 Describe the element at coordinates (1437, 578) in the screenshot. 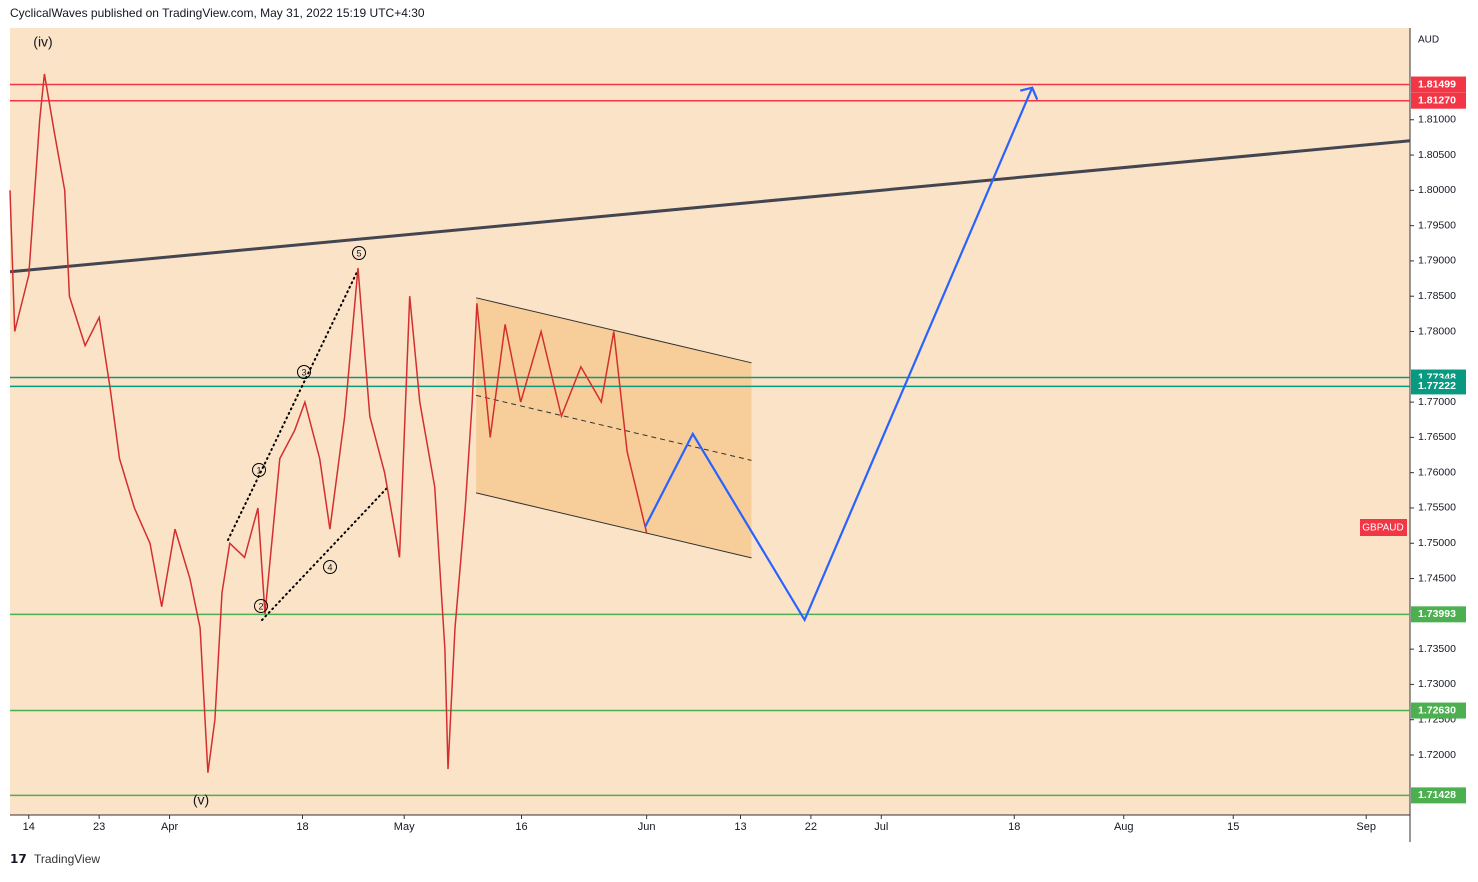

I see `y-tick-label: 1.74500` at that location.